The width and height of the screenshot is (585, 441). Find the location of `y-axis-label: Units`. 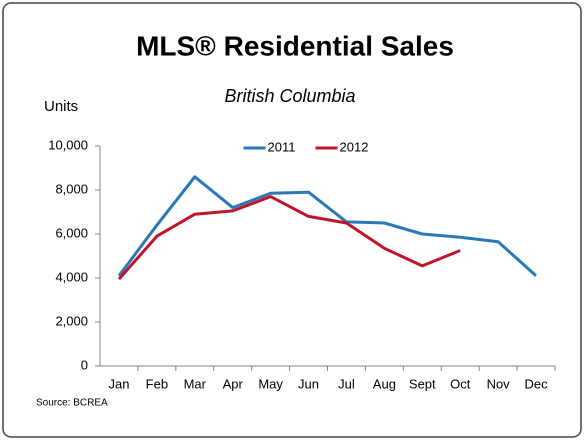

y-axis-label: Units is located at coordinates (61, 106).